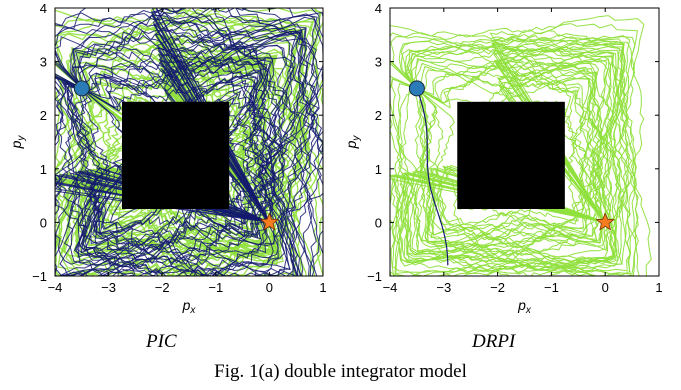  I want to click on panel-caption-pic: PIC, so click(161, 341).